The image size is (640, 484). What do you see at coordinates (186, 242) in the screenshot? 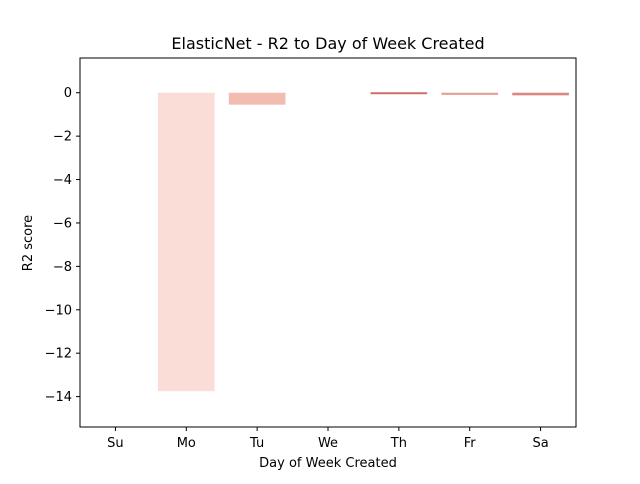
I see `bar-mo` at bounding box center [186, 242].